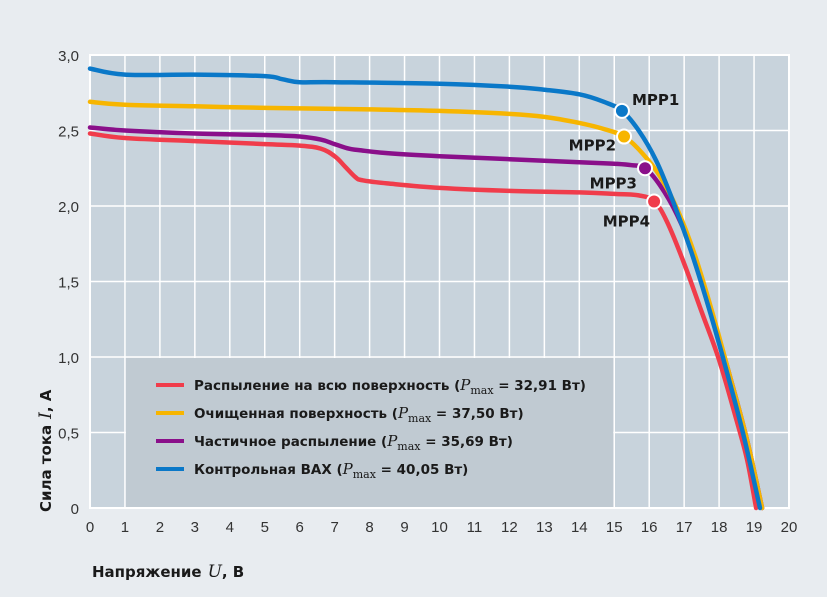 The image size is (827, 597). Describe the element at coordinates (477, 414) in the screenshot. I see `legend-pmax-value: = 37,50 Вт)` at that location.